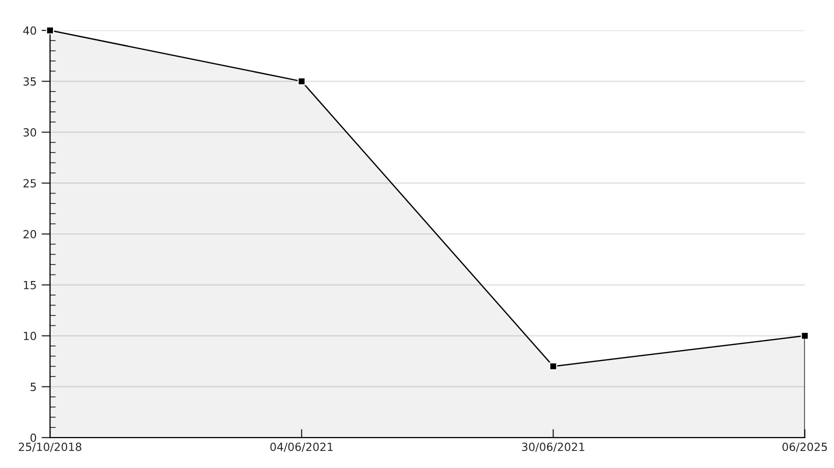 The image size is (834, 468). I want to click on y-tick-label: 0, so click(33, 438).